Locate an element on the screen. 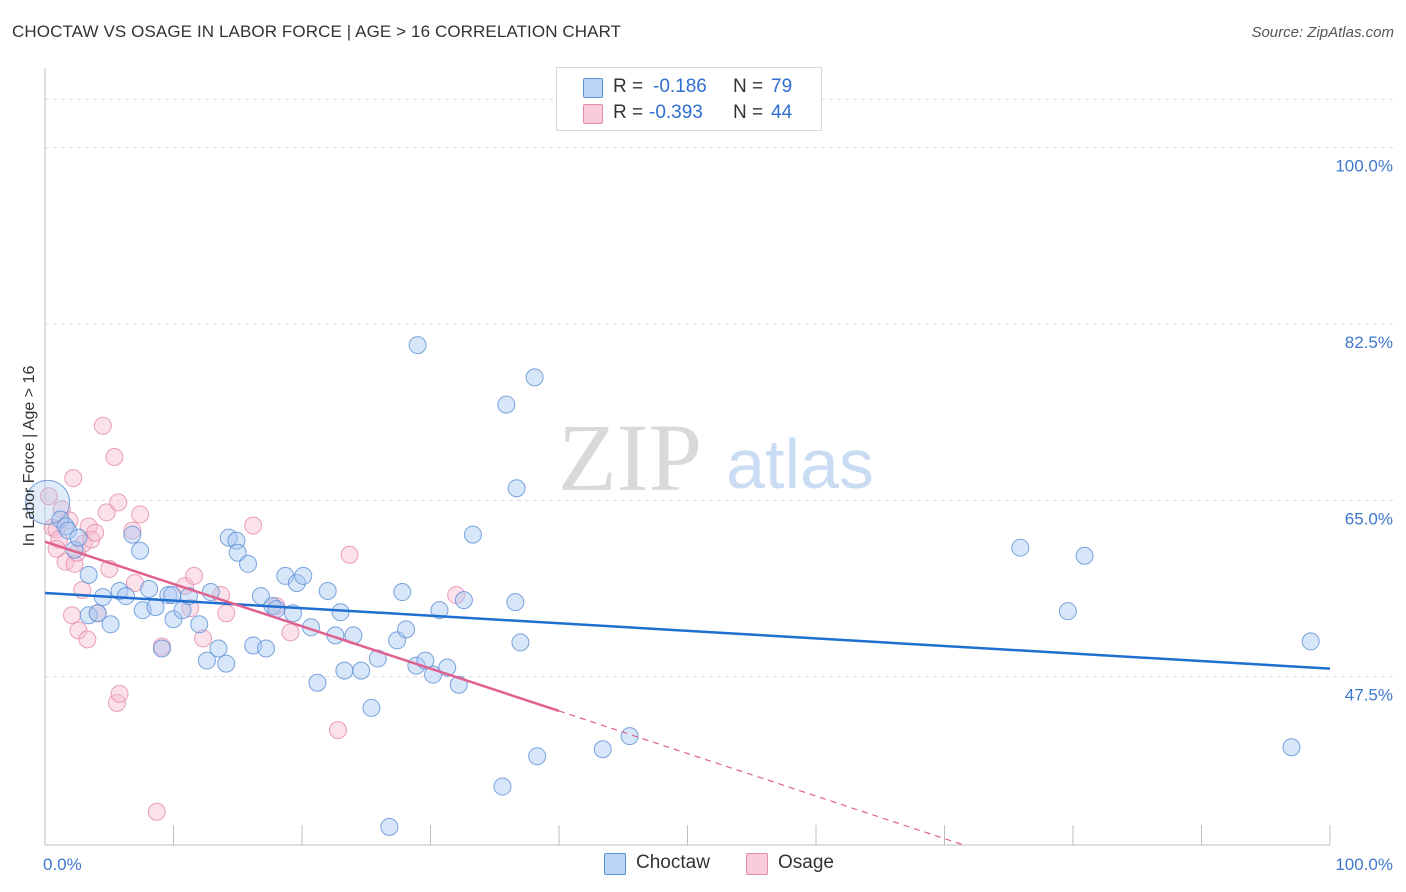 The width and height of the screenshot is (1406, 892). y-tick-label: 82.5% is located at coordinates (1369, 342).